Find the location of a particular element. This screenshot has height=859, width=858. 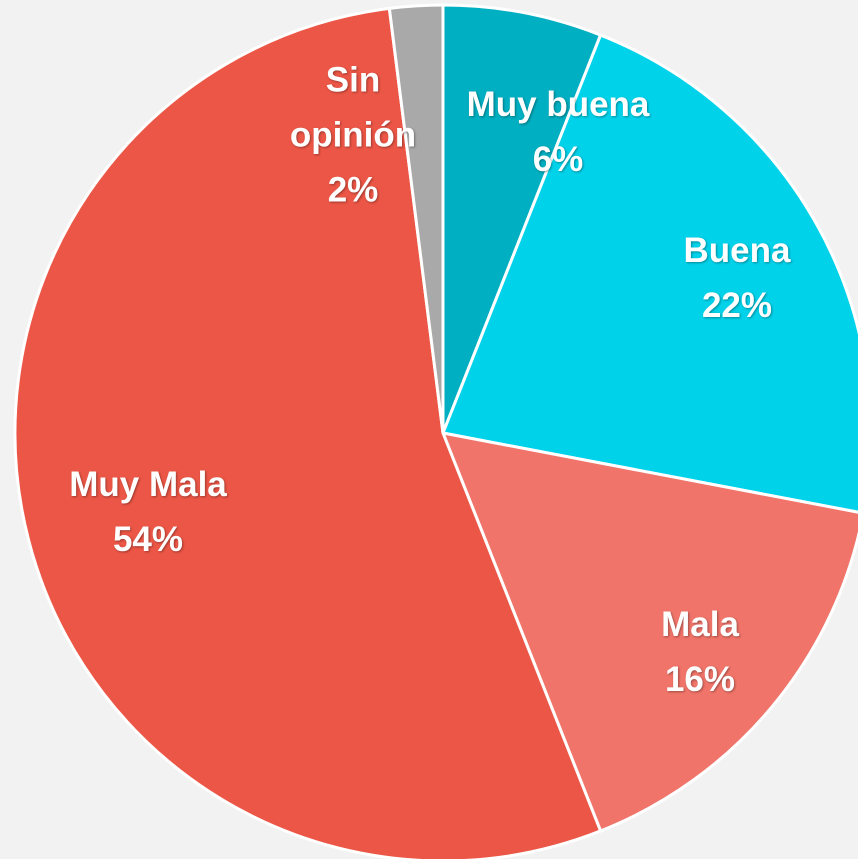

value-label: 16% is located at coordinates (700, 679).